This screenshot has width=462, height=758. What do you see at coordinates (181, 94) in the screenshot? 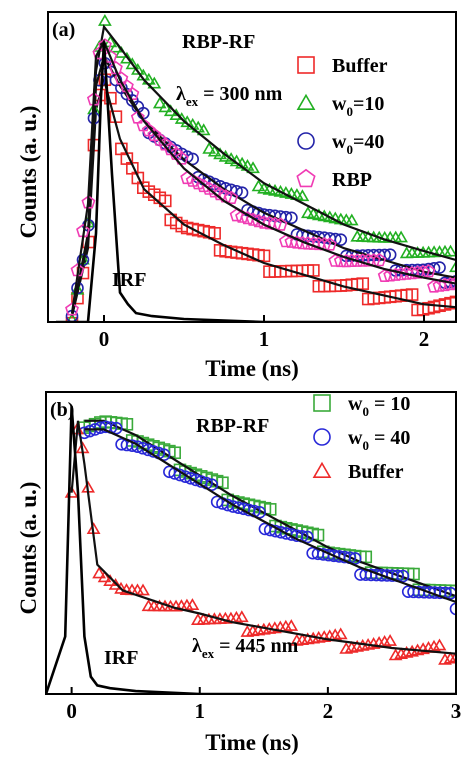
I see `excitation-lambda-a: λ` at bounding box center [181, 94].